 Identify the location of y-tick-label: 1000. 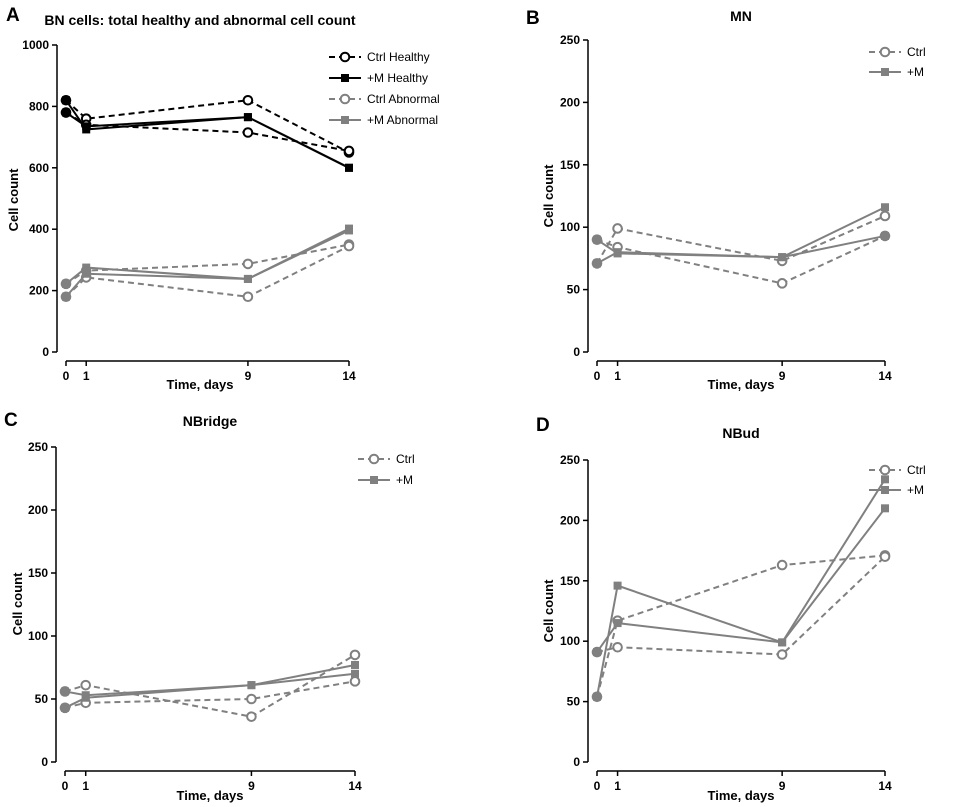
(35, 45).